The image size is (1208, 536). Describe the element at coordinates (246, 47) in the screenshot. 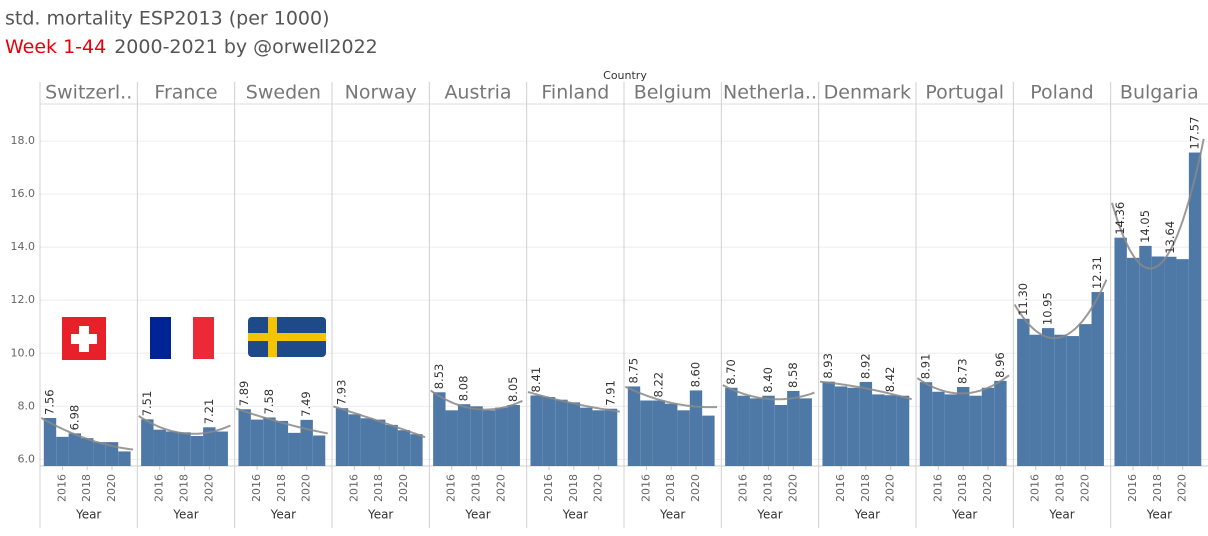

I see `subtitle-text: 2000-2021 by @orwell2022` at that location.